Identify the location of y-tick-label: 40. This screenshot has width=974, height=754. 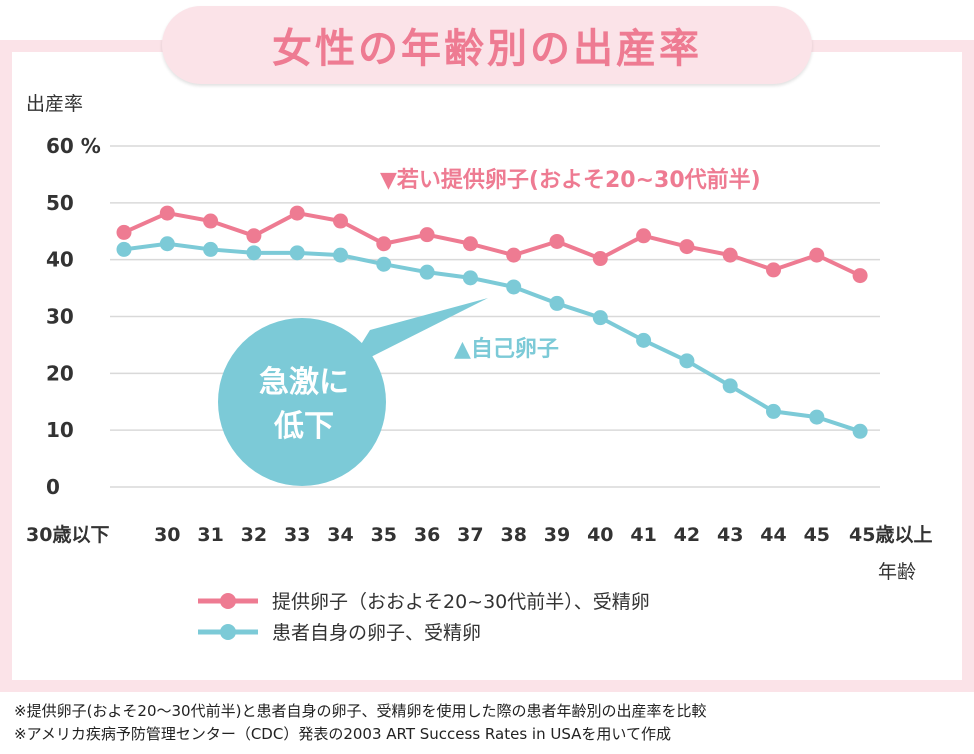
(60, 260).